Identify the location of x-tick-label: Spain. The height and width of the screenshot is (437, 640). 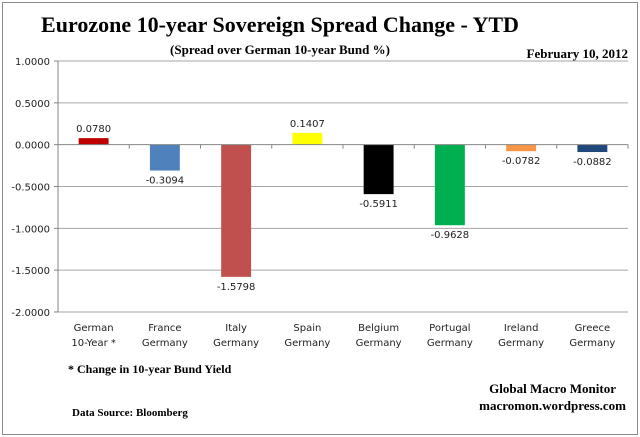
(307, 328).